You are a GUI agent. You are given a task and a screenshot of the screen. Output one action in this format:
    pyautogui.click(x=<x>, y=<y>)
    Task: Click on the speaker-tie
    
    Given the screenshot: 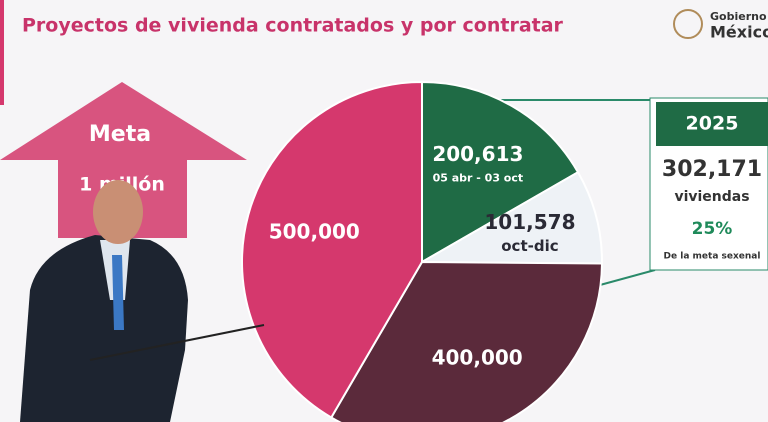 What is the action you would take?
    pyautogui.click(x=118, y=292)
    